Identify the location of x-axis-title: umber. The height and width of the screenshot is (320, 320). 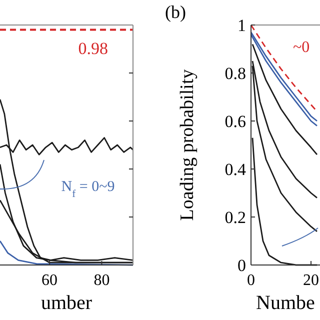
(66, 303).